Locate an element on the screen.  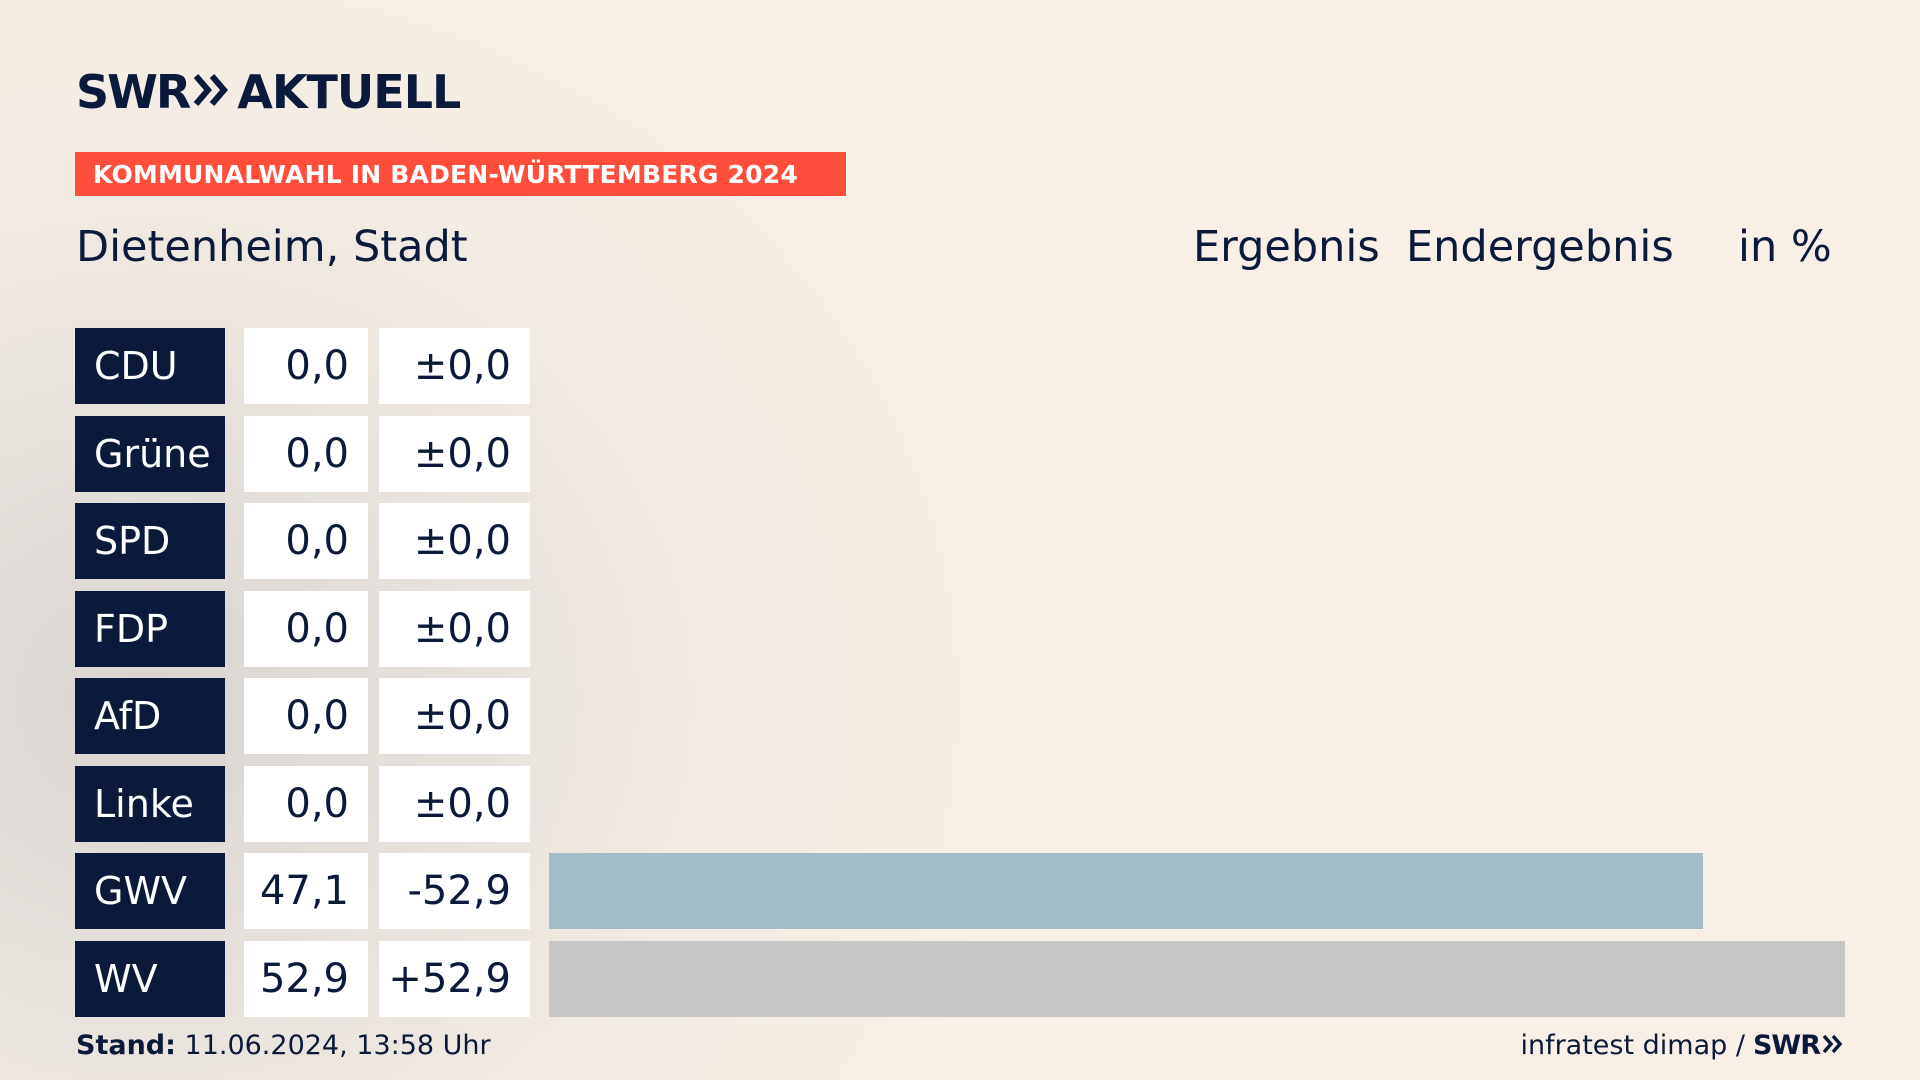
stand-value: 11.06.2024, 13:58 Uhr is located at coordinates (337, 1045).